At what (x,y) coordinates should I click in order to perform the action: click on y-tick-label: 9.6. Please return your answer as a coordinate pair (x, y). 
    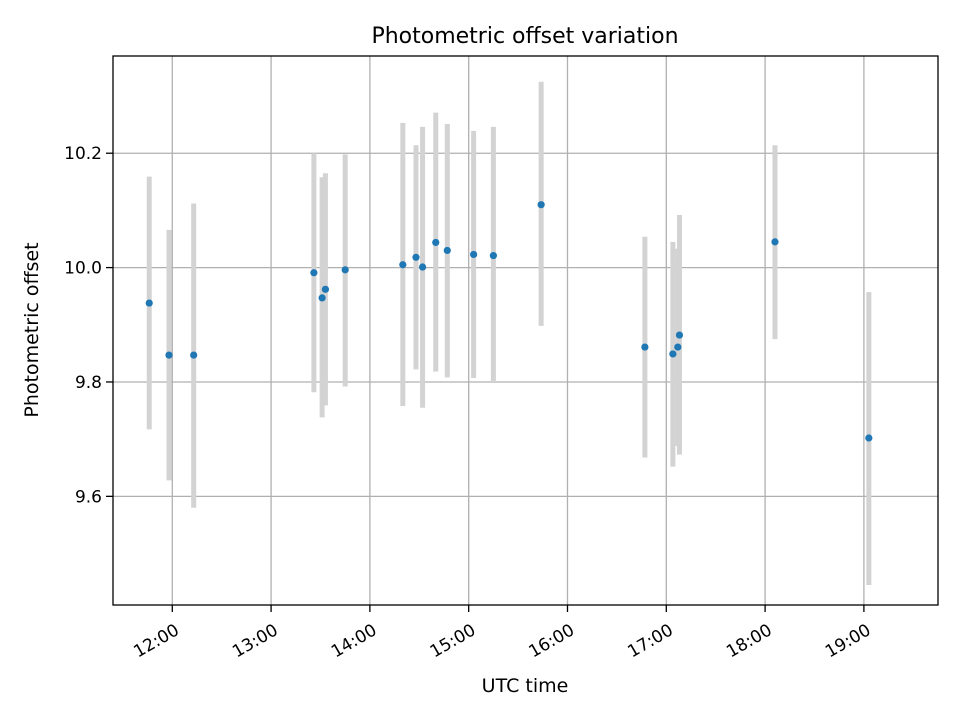
    Looking at the image, I should click on (88, 497).